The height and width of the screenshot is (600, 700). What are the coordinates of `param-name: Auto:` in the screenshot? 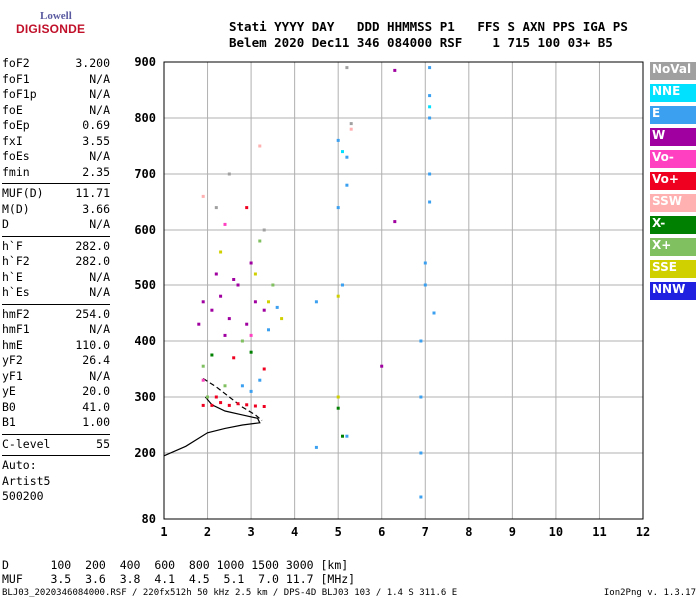 It's located at (19, 465).